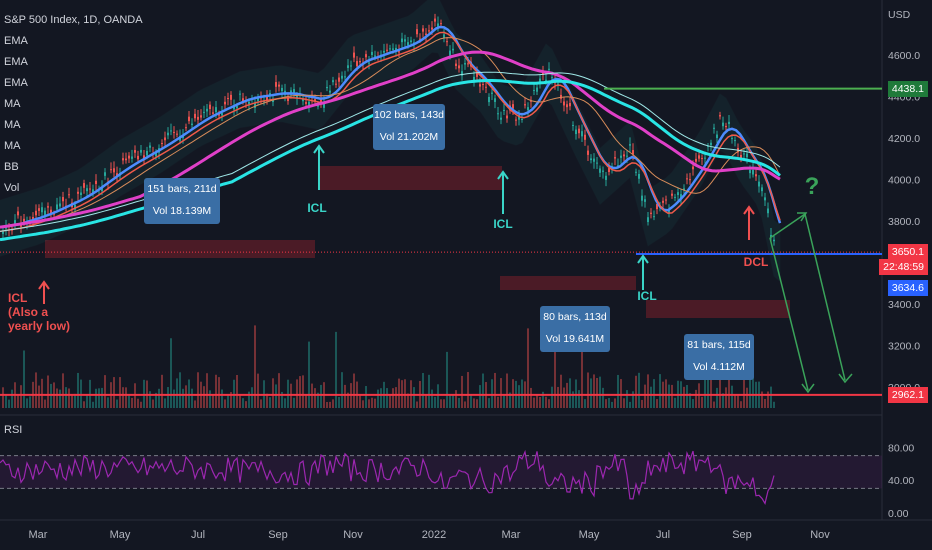  I want to click on indicator-ma-2: MA, so click(12, 125).